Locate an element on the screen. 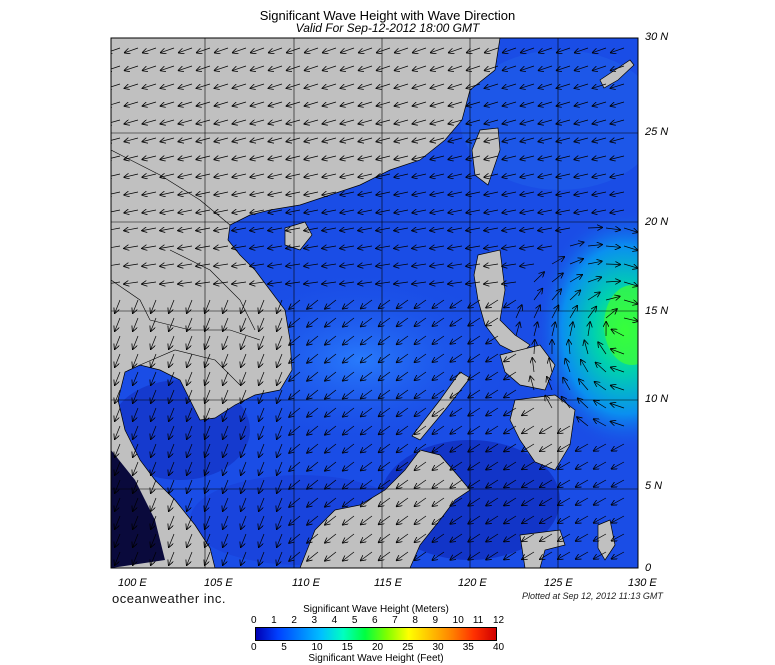 This screenshot has width=775, height=665. colorbar-meters-tick: 1 is located at coordinates (274, 620).